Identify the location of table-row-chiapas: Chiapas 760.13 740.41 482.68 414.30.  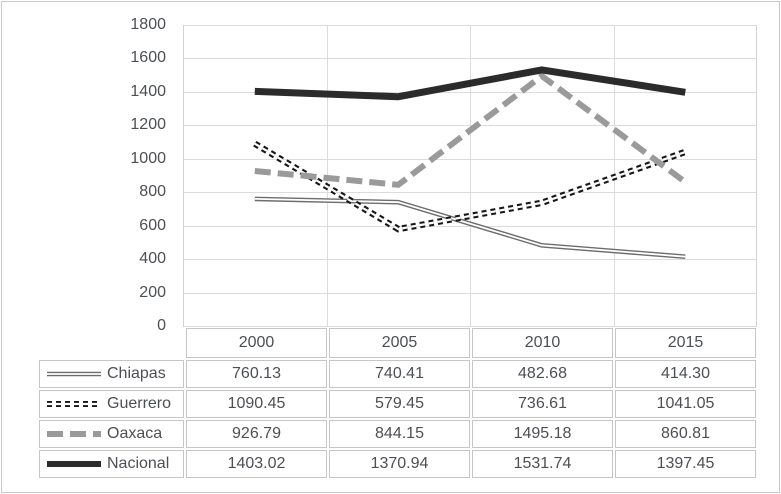
(397, 374).